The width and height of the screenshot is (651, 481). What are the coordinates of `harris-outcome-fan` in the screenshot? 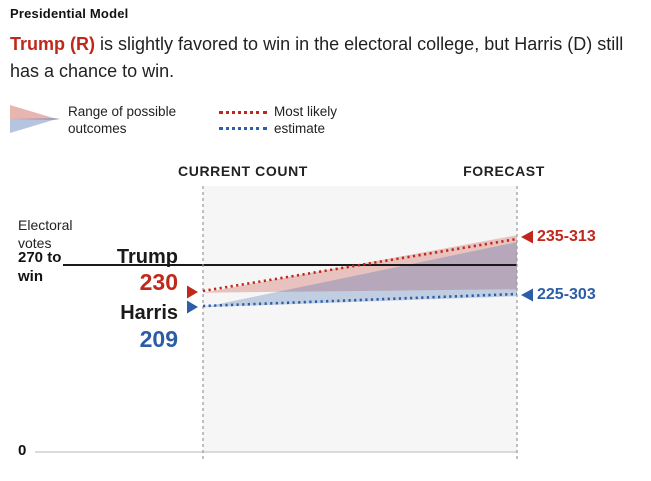 It's located at (360, 275).